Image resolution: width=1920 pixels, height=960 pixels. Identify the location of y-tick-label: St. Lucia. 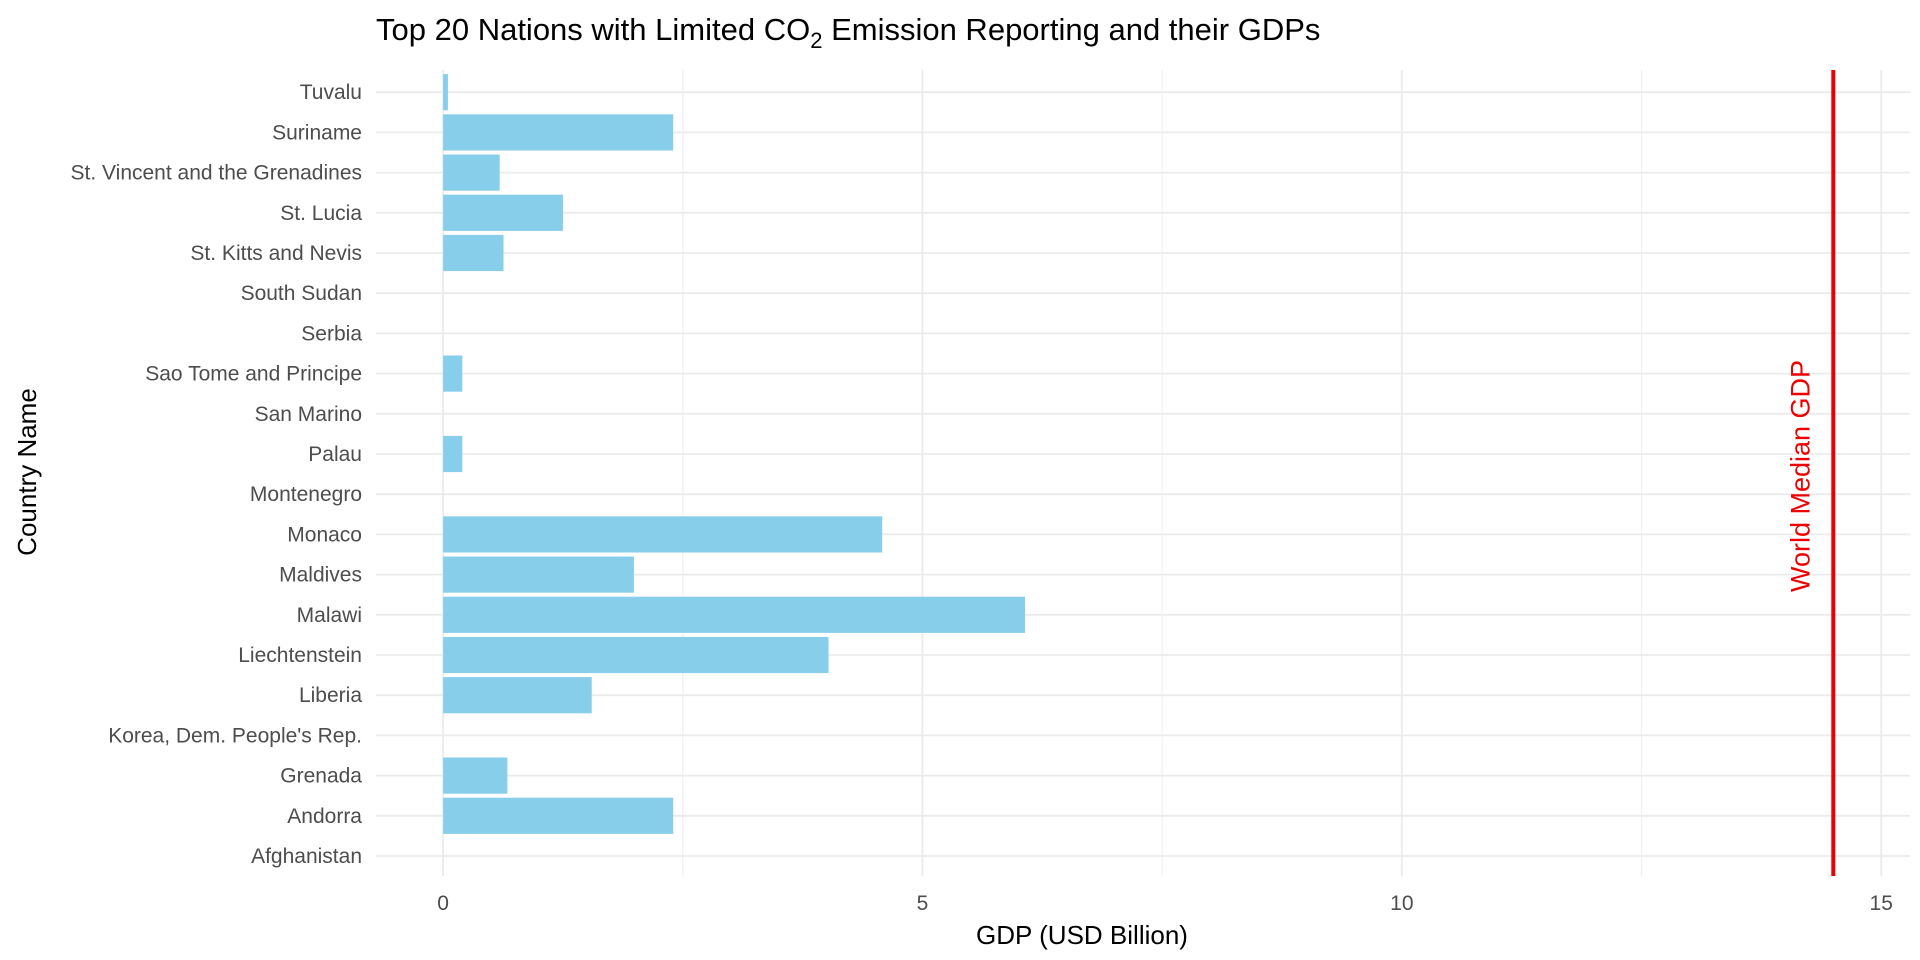
(321, 213).